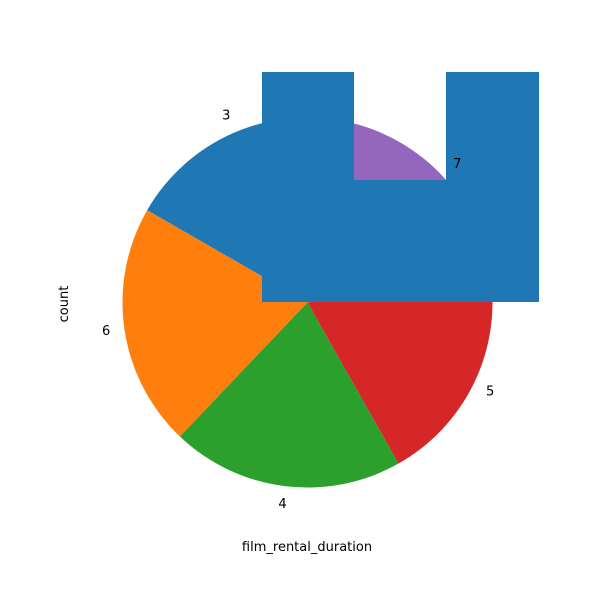 The width and height of the screenshot is (600, 600). What do you see at coordinates (226, 115) in the screenshot?
I see `pie-label-3: 3` at bounding box center [226, 115].